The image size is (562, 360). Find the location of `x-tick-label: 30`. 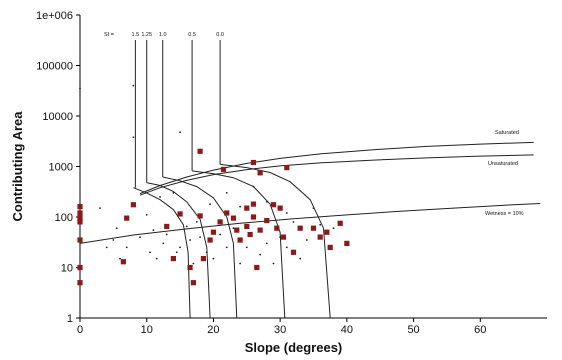

x-tick-label: 30 is located at coordinates (280, 330).